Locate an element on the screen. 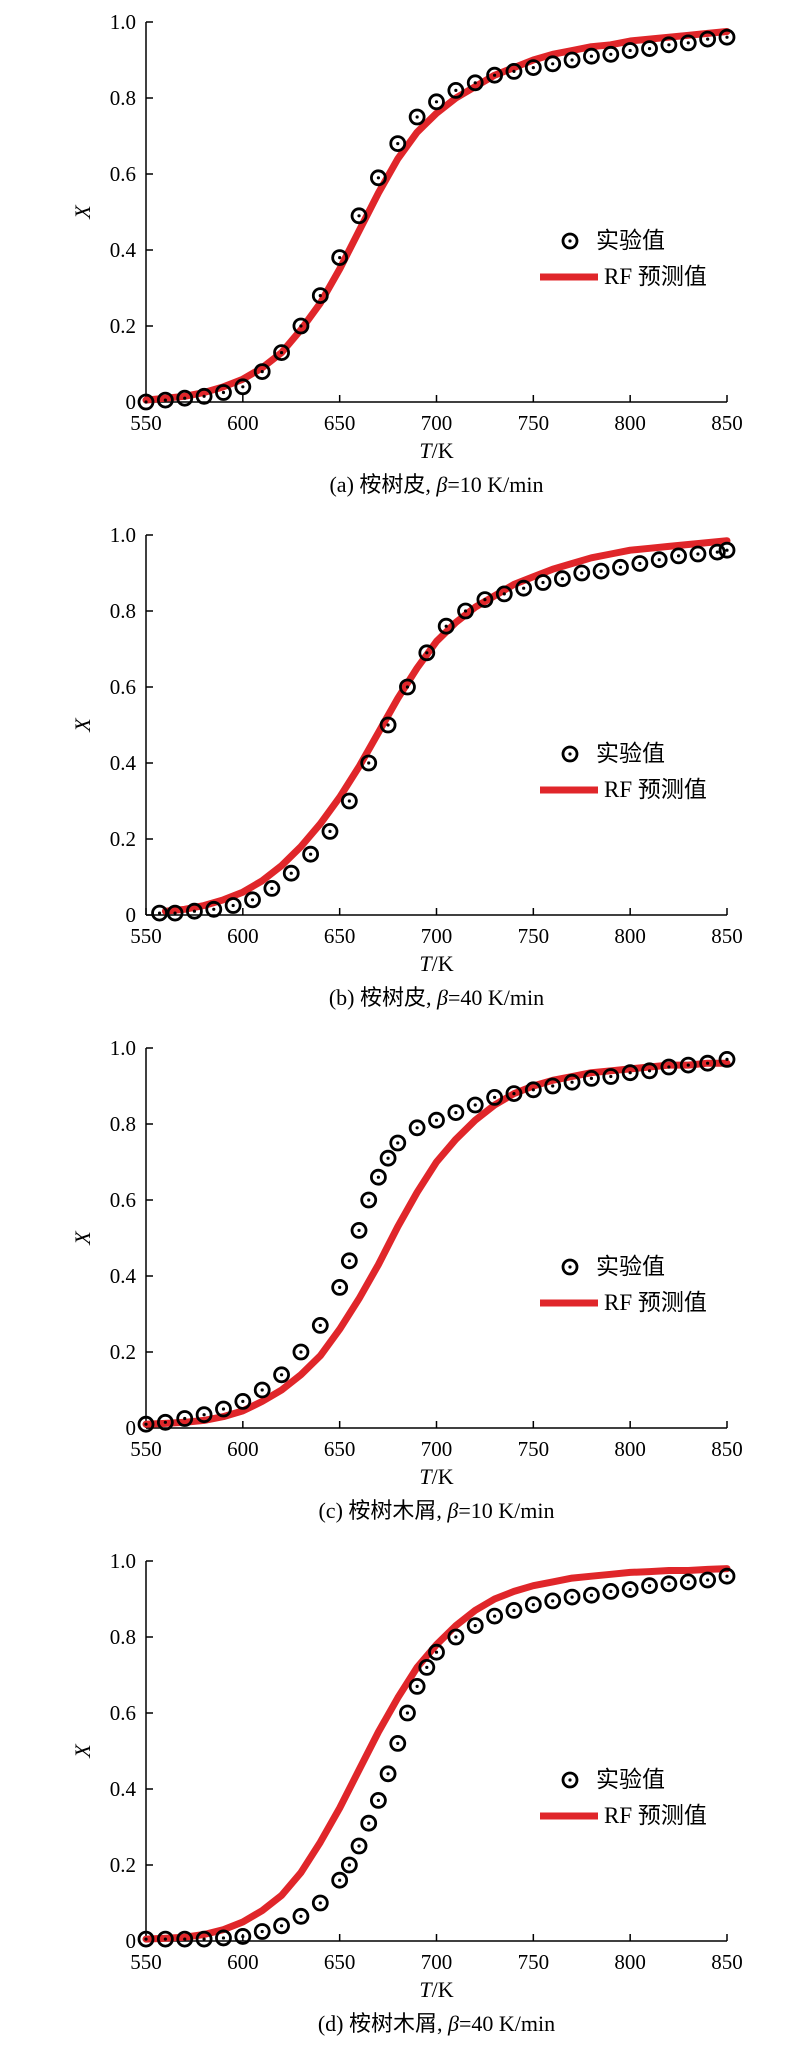 The height and width of the screenshot is (2053, 800). chart-caption: (b) 桉树皮, β=40 K/min is located at coordinates (436, 997).